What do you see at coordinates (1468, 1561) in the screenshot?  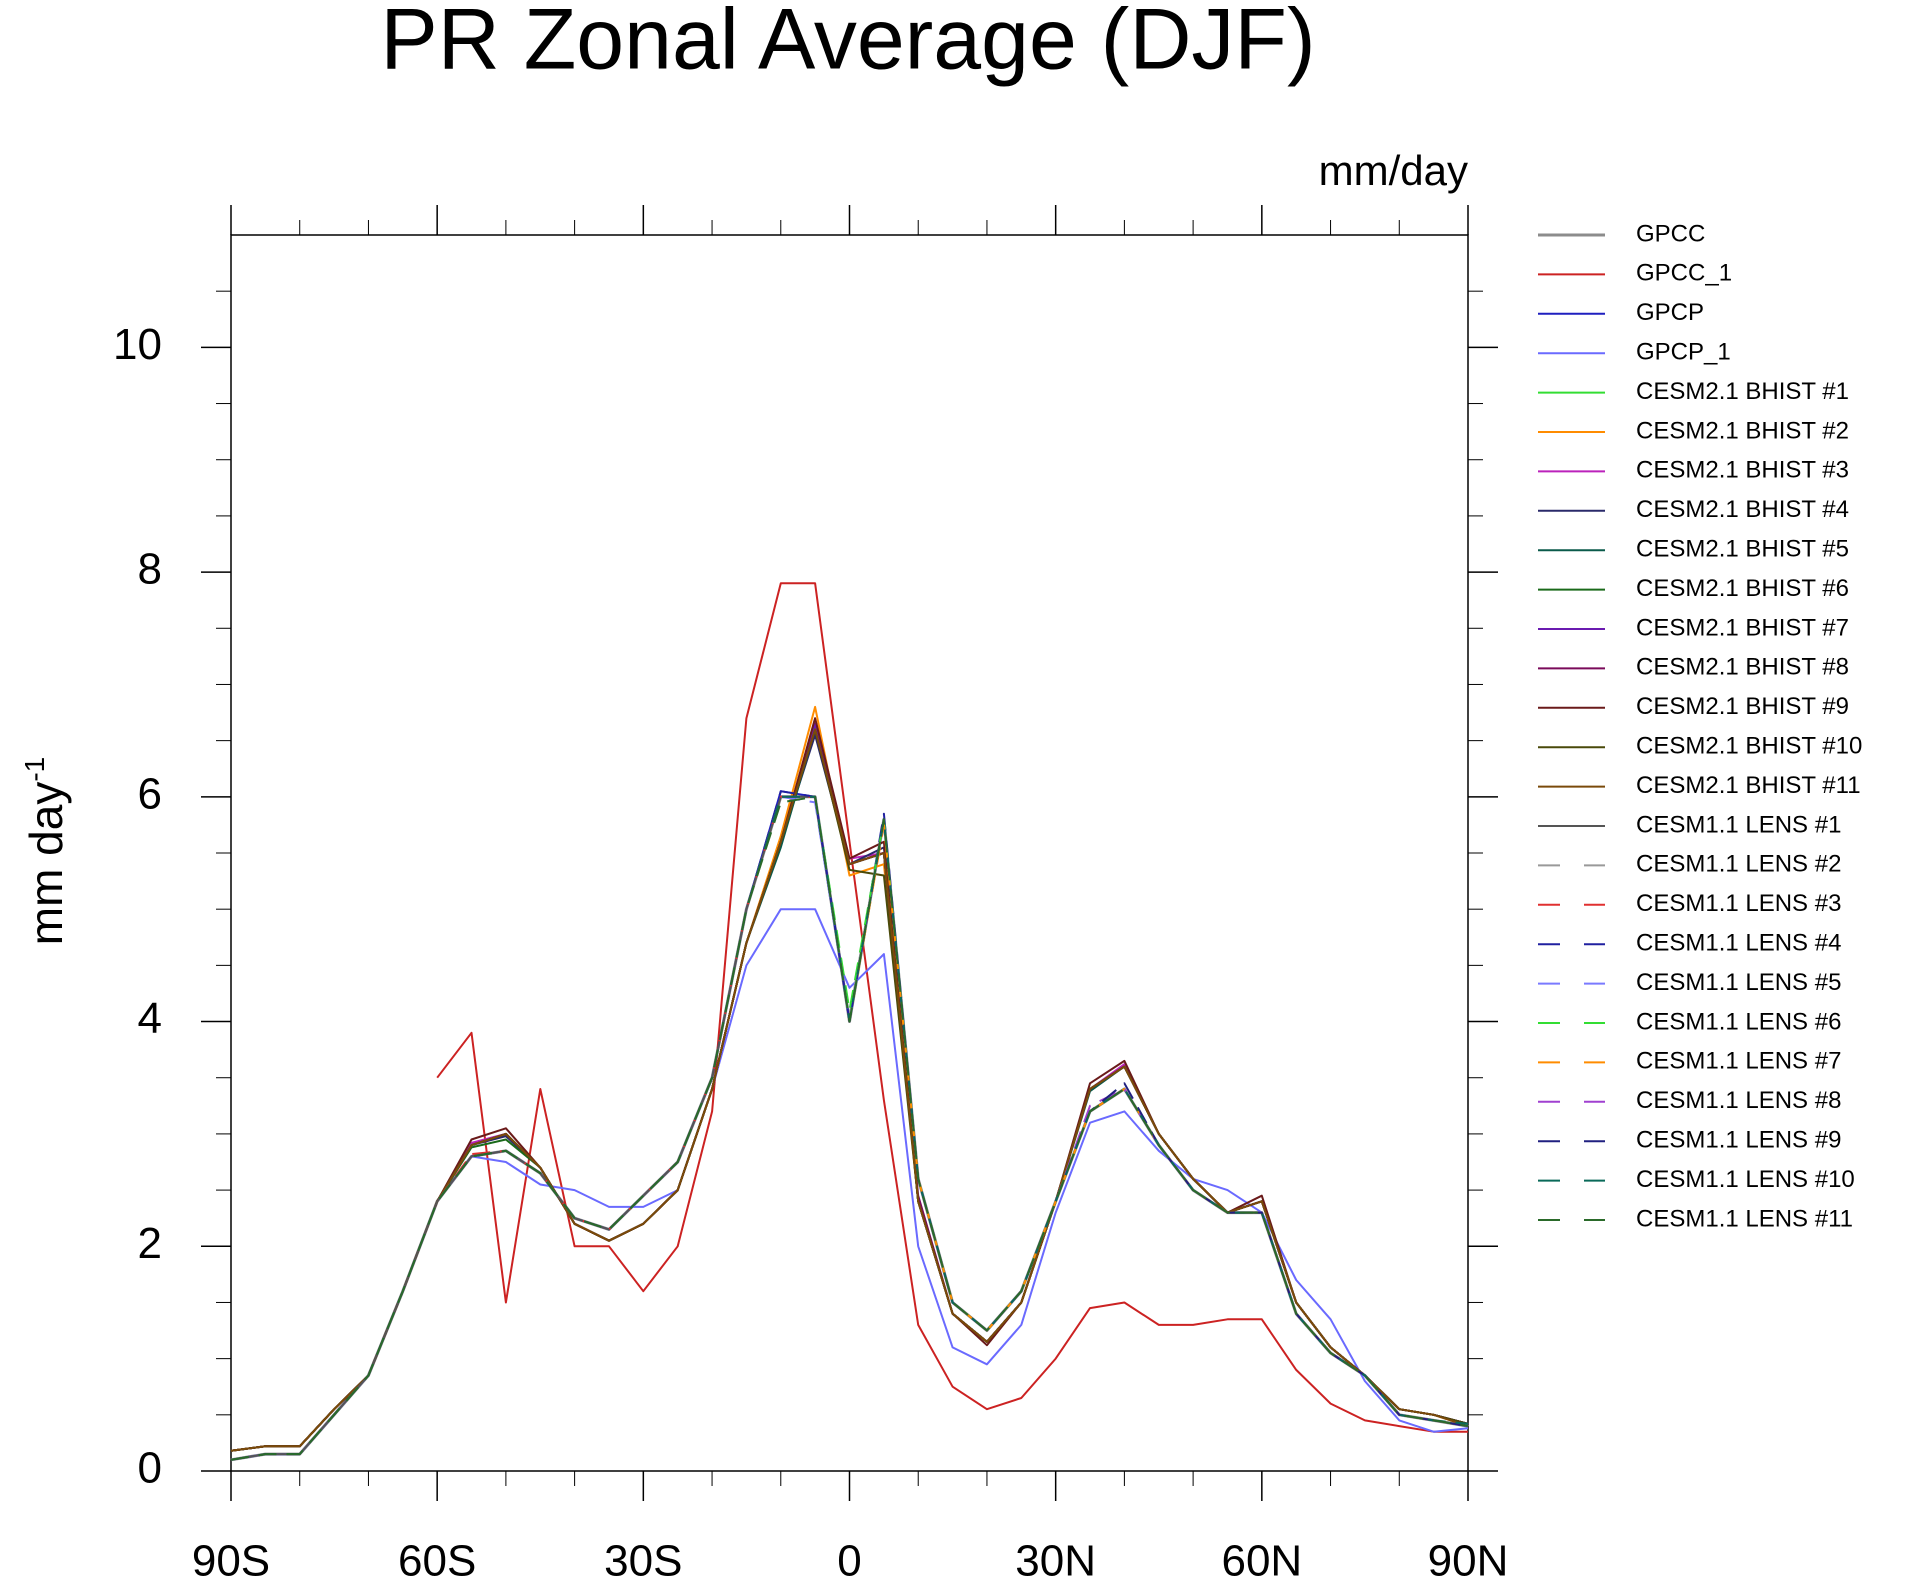 I see `x-tick-label: 90N` at bounding box center [1468, 1561].